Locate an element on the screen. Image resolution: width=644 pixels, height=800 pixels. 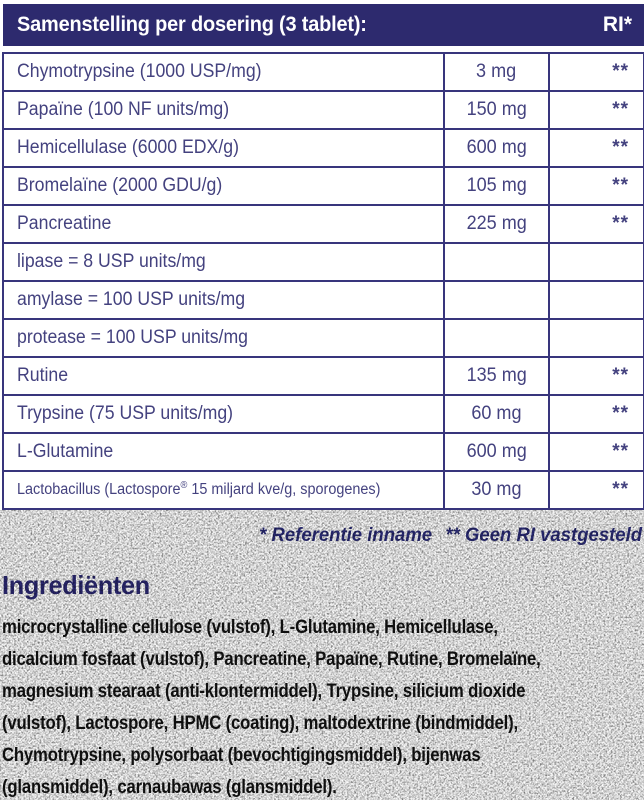
table-row: Bromelaïne (2000 GDU/g) 105 mg ** is located at coordinates (323, 186).